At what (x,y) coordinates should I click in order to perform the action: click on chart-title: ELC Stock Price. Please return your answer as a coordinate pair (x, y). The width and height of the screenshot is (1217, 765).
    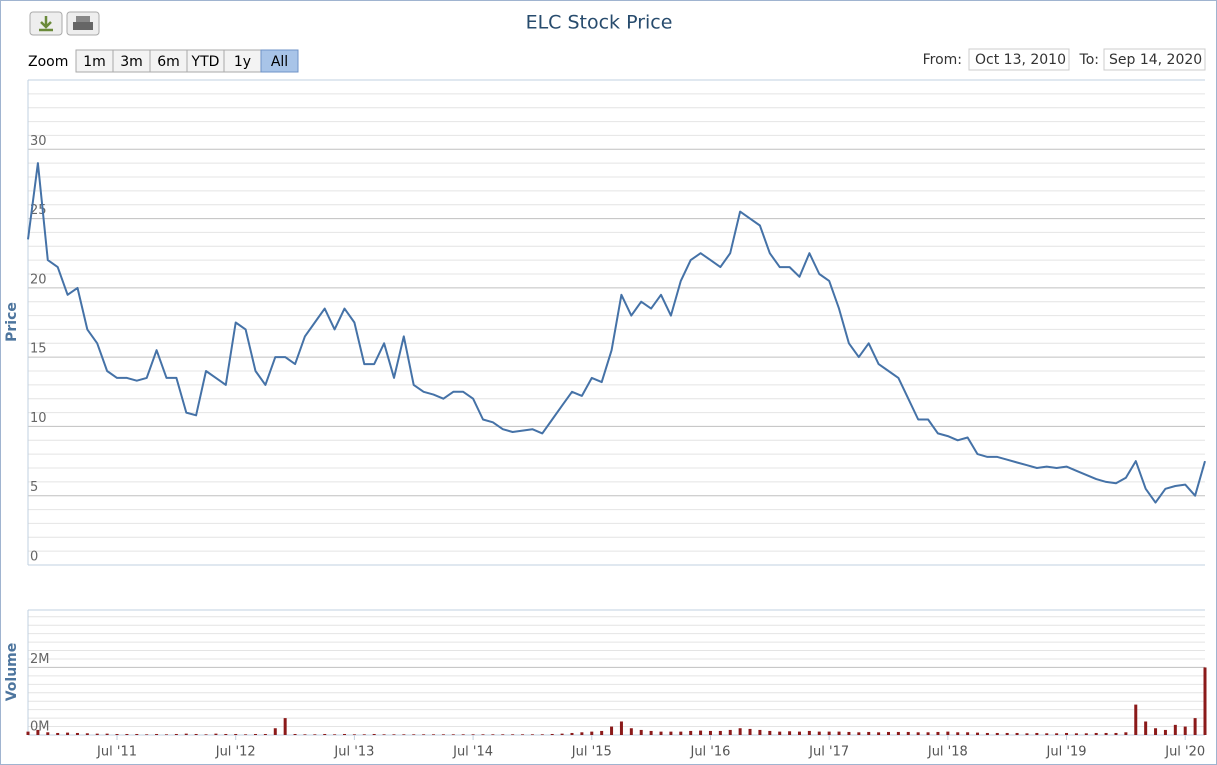
    Looking at the image, I should click on (599, 23).